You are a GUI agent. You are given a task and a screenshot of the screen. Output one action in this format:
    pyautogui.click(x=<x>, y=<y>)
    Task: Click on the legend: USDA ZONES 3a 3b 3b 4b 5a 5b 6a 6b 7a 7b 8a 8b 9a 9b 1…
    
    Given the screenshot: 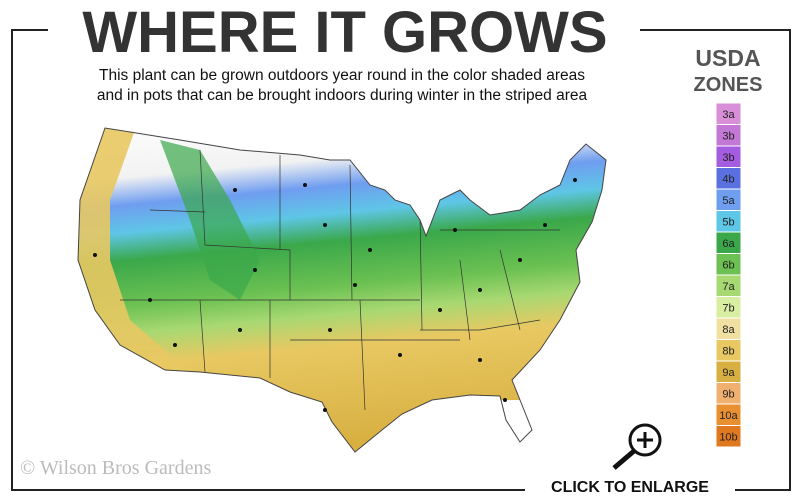 What is the action you would take?
    pyautogui.click(x=728, y=246)
    